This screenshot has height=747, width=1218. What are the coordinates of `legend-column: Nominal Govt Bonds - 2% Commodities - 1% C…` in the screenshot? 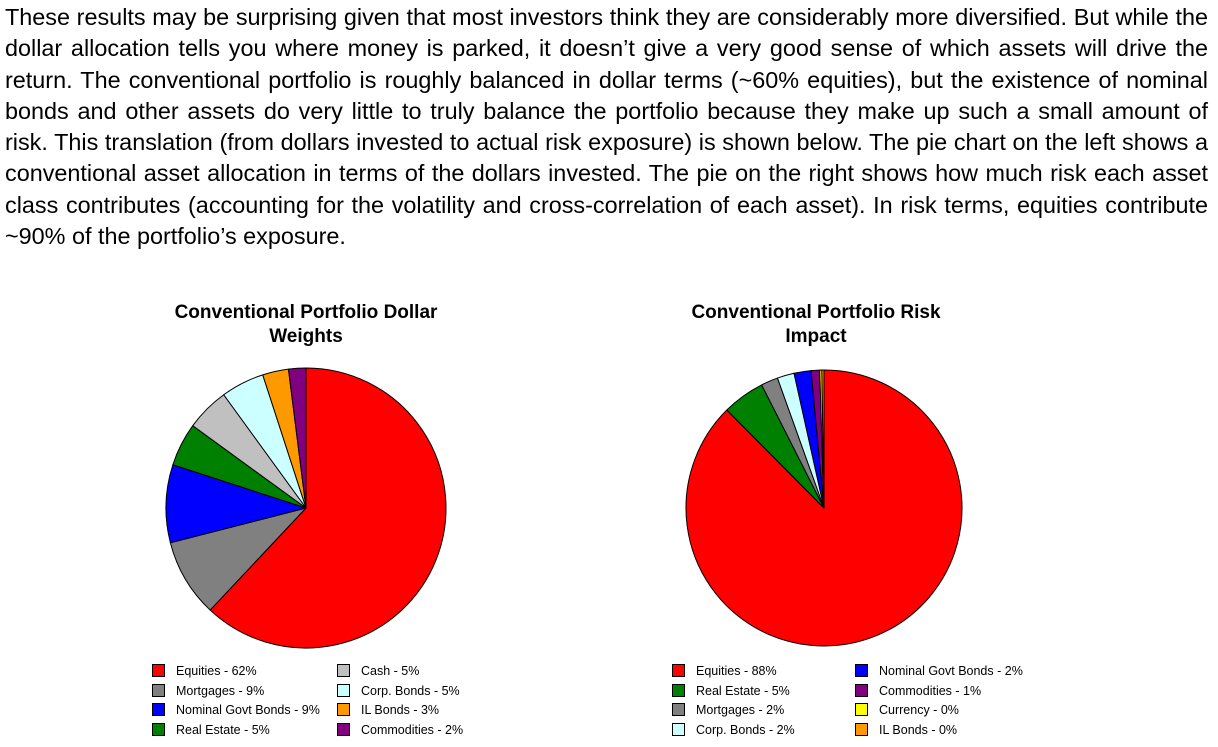 It's located at (939, 701).